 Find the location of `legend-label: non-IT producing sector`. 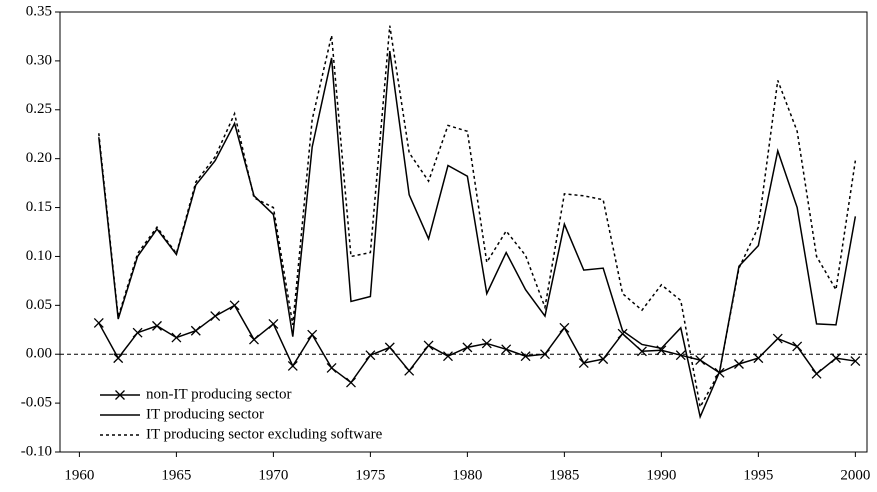

legend-label: non-IT producing sector is located at coordinates (219, 394).